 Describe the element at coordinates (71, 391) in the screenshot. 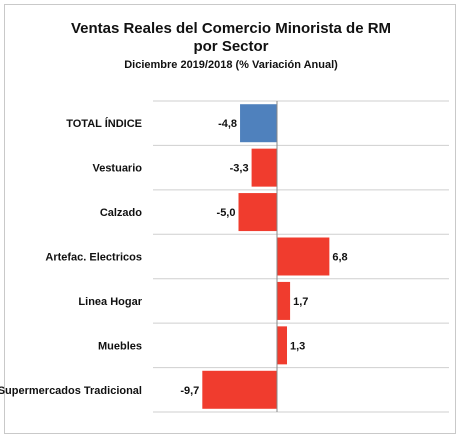

I see `category-label: L.Supermercados Tradicional` at that location.